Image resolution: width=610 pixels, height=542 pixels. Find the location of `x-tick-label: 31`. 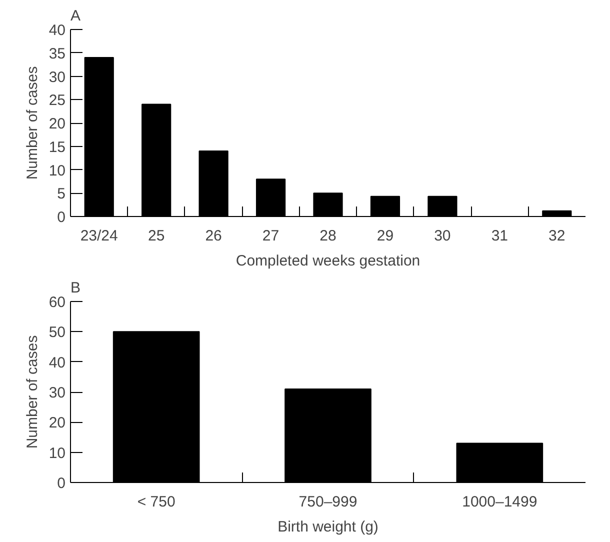

x-tick-label: 31 is located at coordinates (499, 236).